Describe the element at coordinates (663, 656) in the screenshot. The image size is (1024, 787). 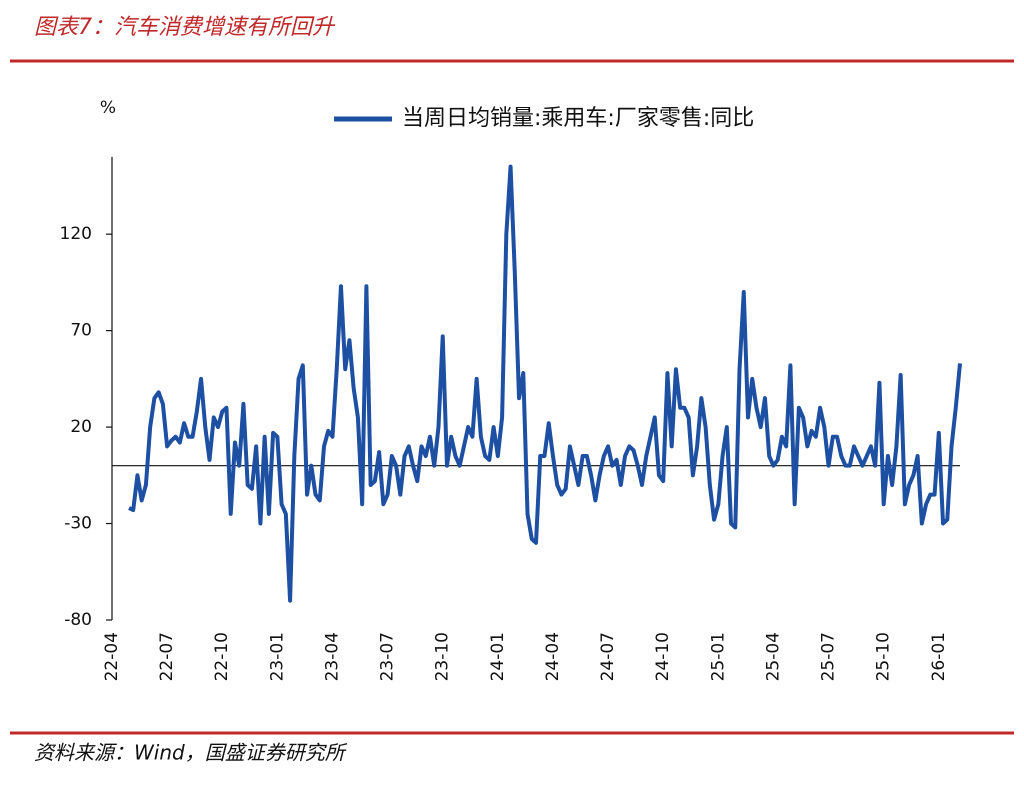
I see `x-tick-label: 24-10` at that location.